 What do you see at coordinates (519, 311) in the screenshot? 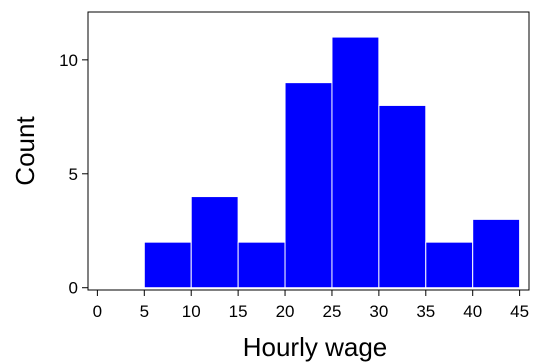
I see `x-tick-label-45: 45` at bounding box center [519, 311].